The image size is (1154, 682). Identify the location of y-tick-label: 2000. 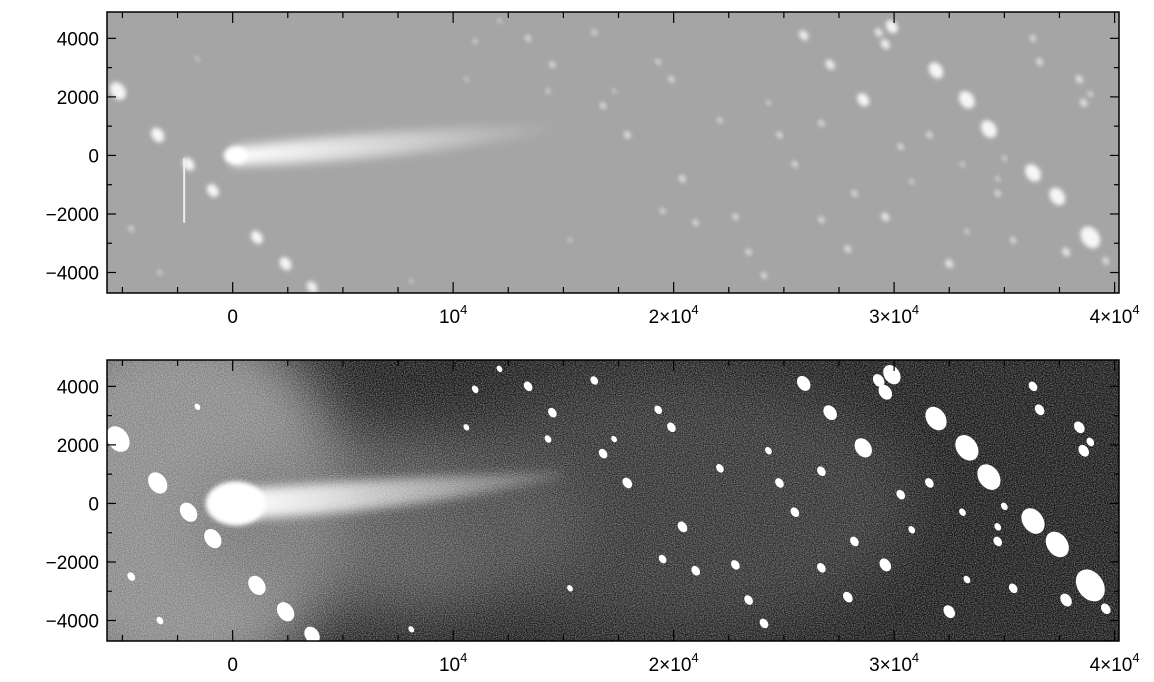
(78, 446).